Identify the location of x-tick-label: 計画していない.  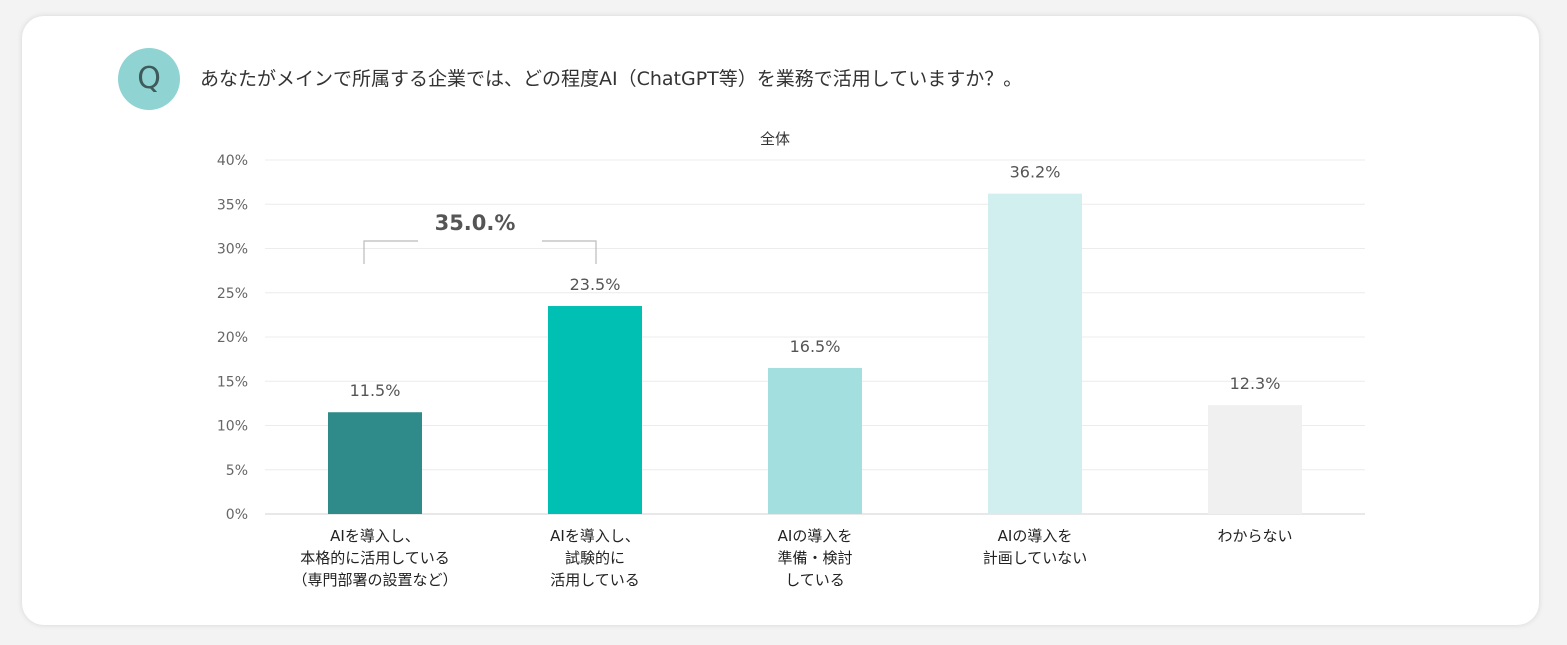
(1035, 558).